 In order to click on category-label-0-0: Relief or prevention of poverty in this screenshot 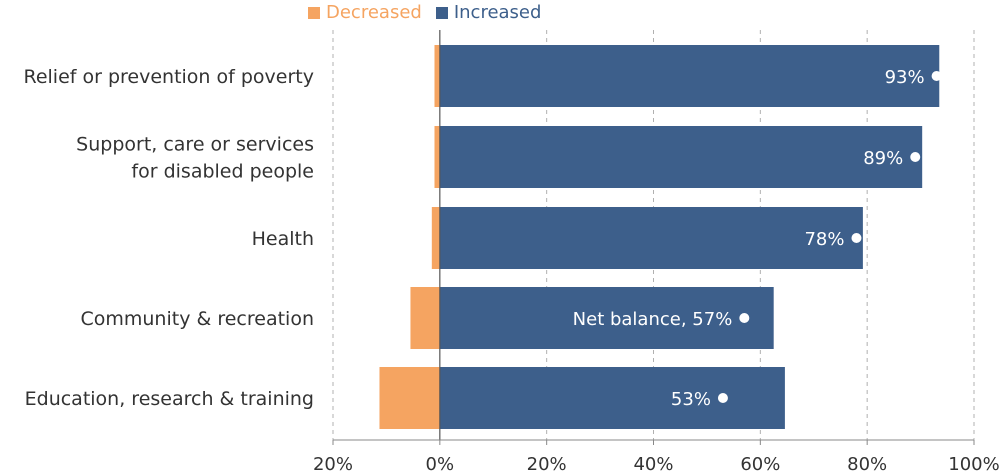, I will do `click(168, 77)`.